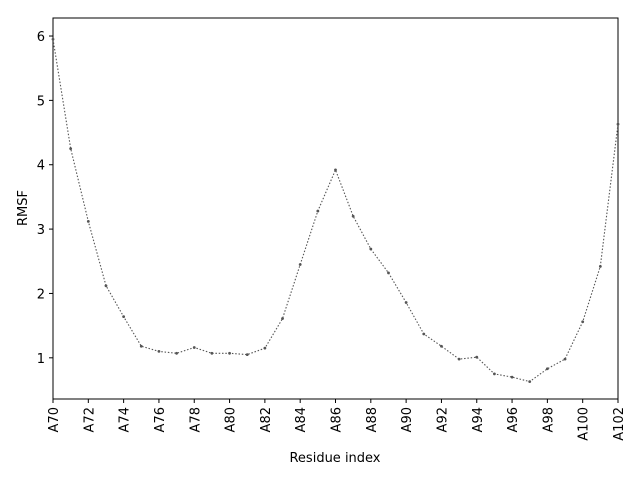 The image size is (640, 480). What do you see at coordinates (194, 347) in the screenshot?
I see `data-point-A78` at bounding box center [194, 347].